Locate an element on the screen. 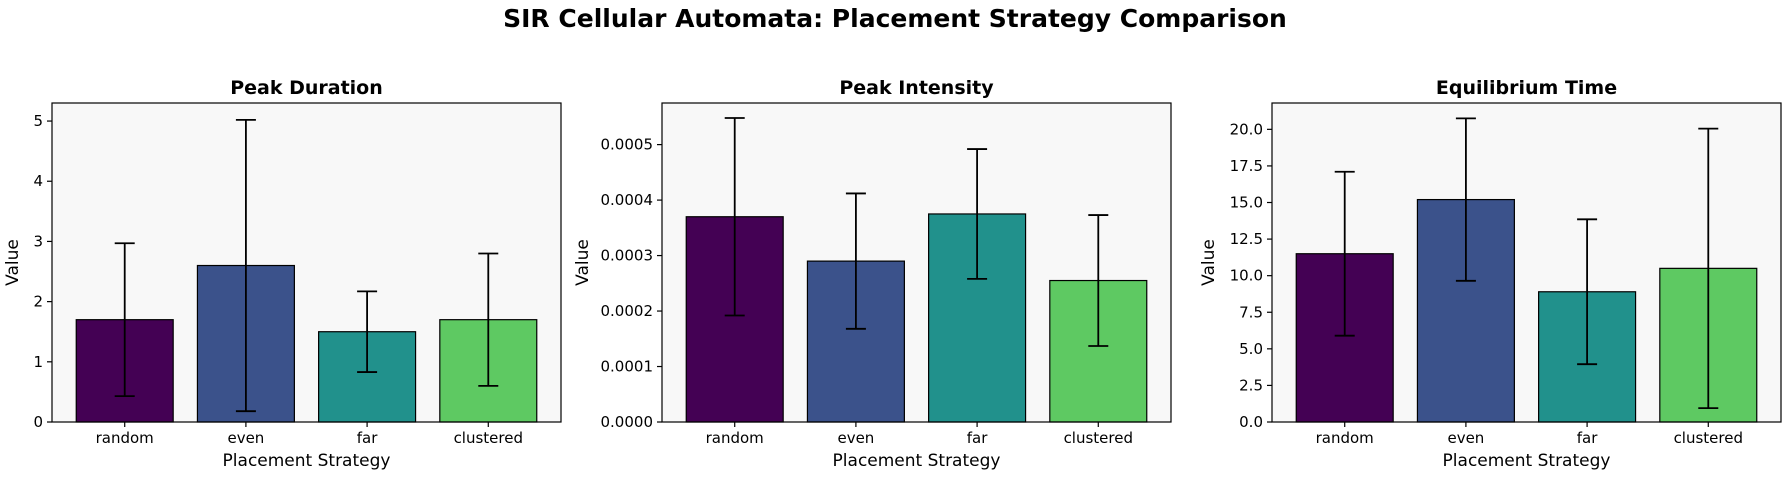  y-tick-label: 0.0002 is located at coordinates (627, 311).